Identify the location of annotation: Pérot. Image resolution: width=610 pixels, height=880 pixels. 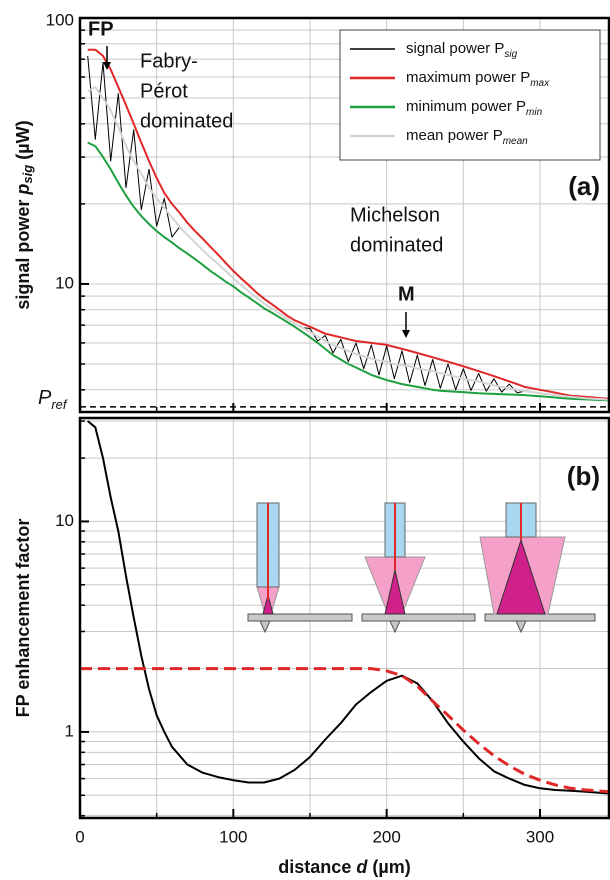
(164, 91).